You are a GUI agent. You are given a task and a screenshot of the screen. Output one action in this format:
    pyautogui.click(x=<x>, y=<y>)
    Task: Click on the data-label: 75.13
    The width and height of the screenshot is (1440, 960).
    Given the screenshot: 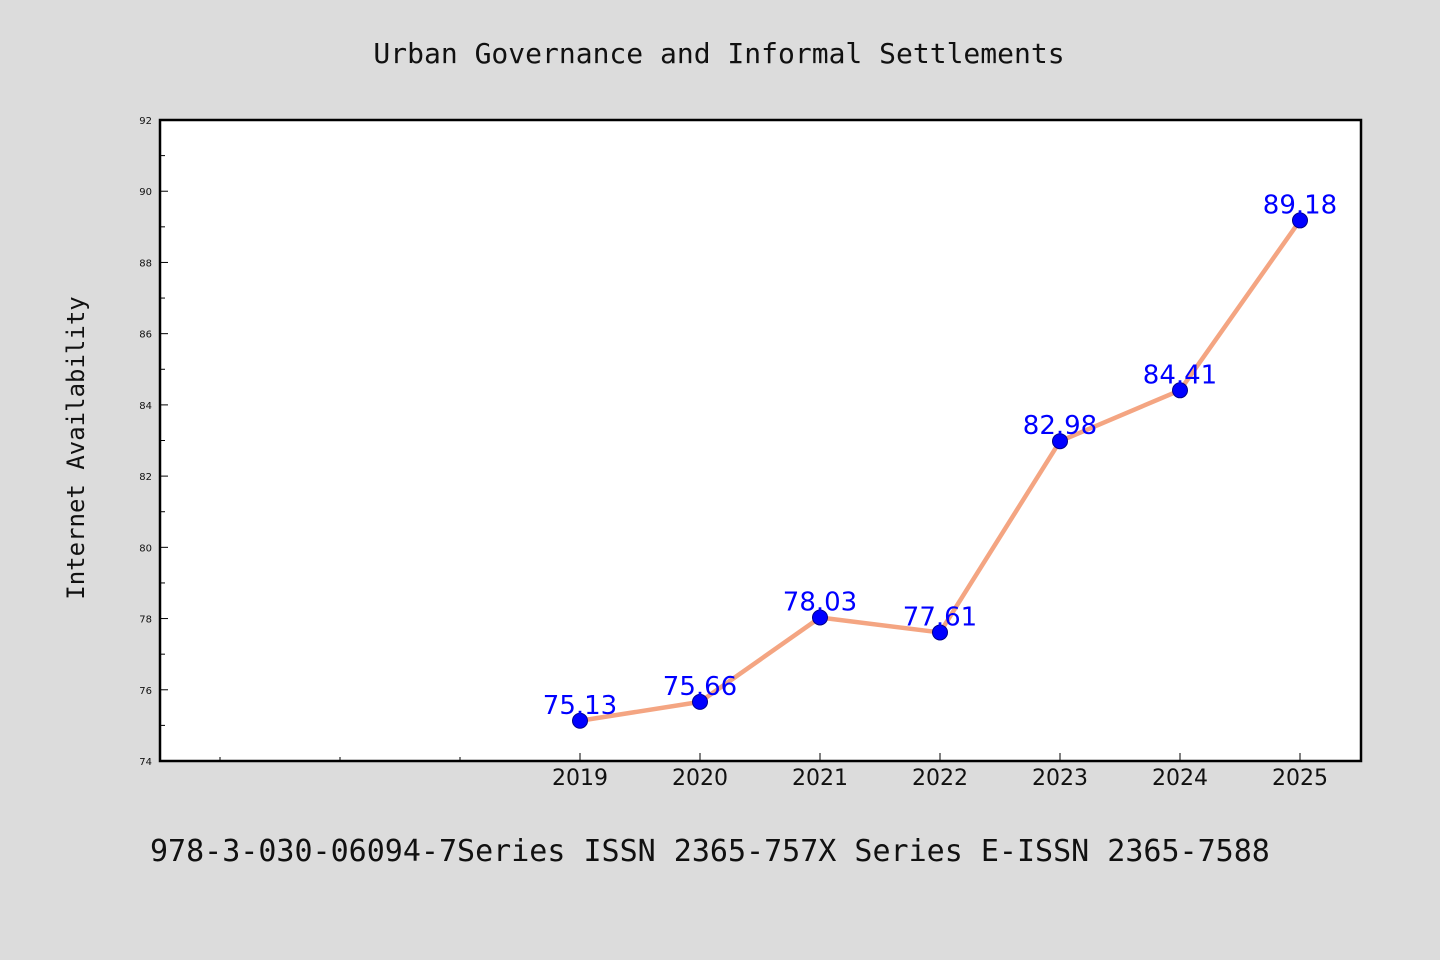 What is the action you would take?
    pyautogui.click(x=580, y=706)
    